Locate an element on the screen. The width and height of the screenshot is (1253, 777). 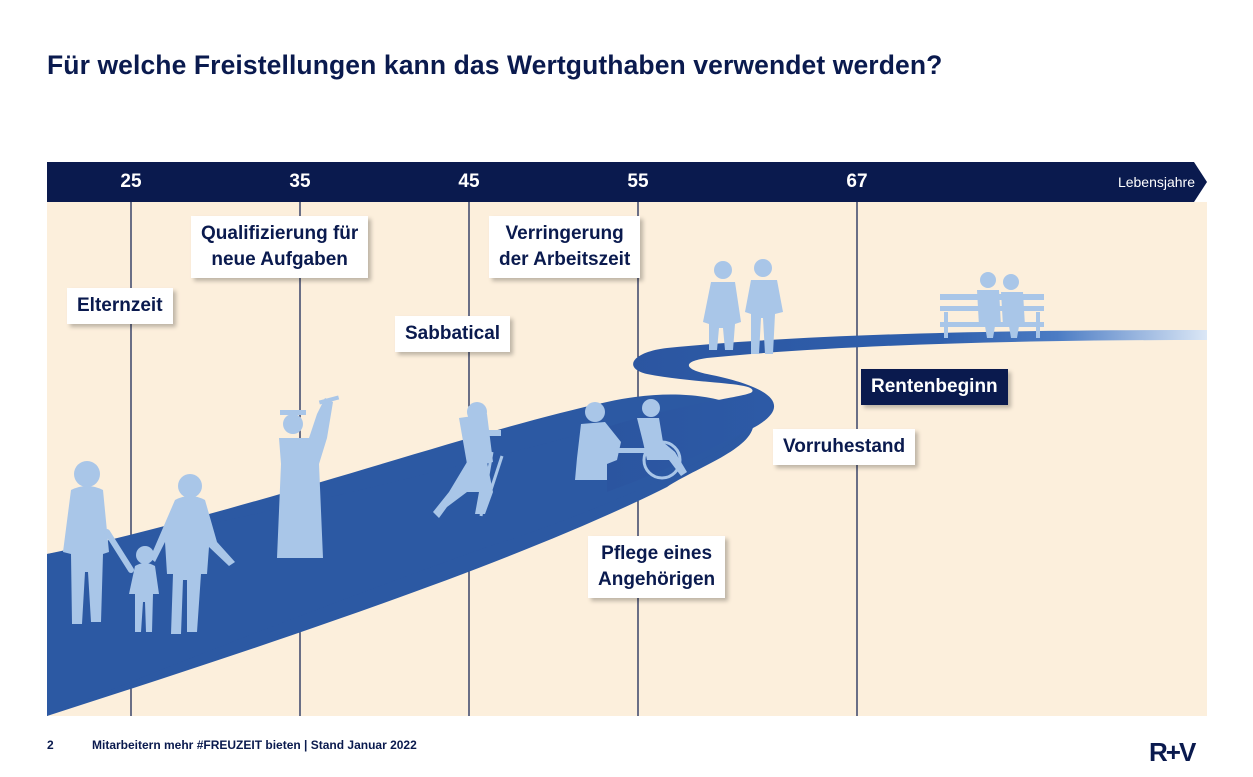
ruv-logo: R+V is located at coordinates (1178, 752).